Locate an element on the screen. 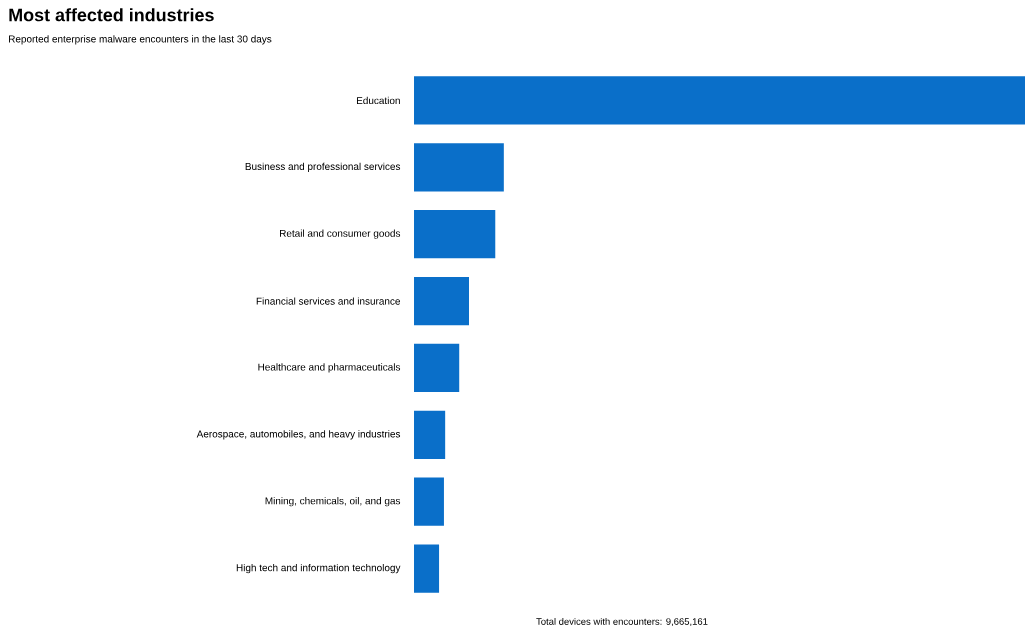 This screenshot has width=1025, height=632. text: Reported enterprise malware encounters in the last 30 days is located at coordinates (140, 40).